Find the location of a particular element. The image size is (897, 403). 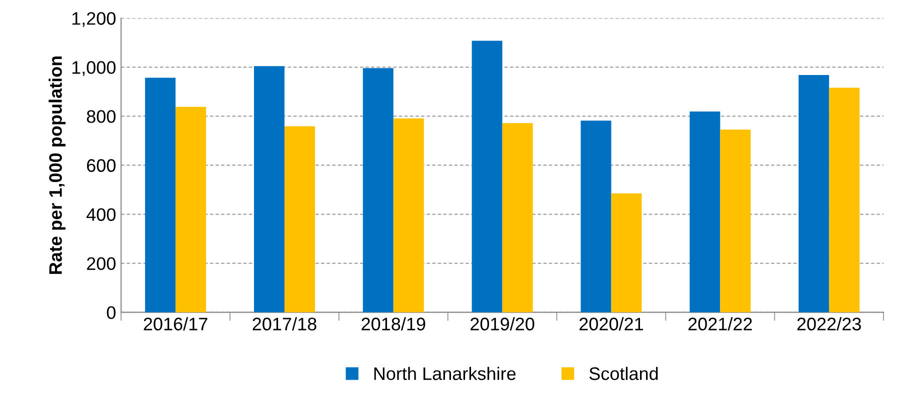

x-tick-label: 2018/19 is located at coordinates (394, 323).